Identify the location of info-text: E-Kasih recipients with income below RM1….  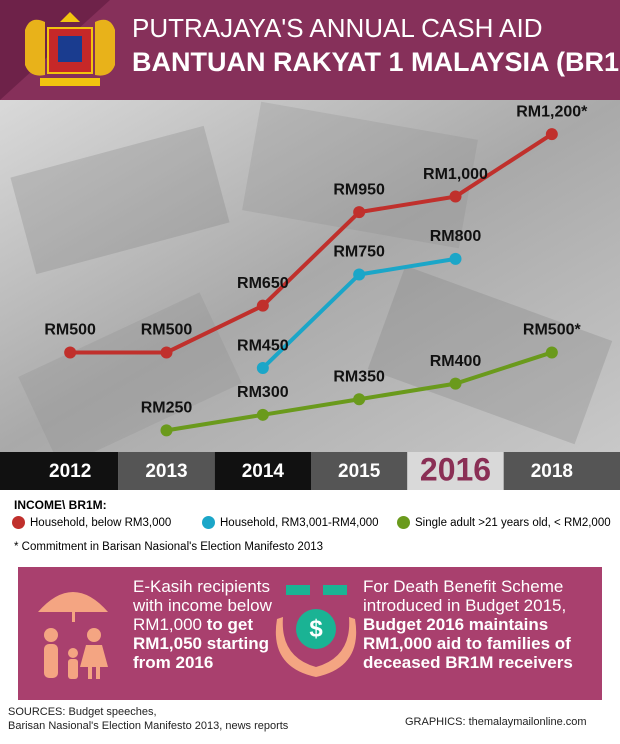
(202, 605).